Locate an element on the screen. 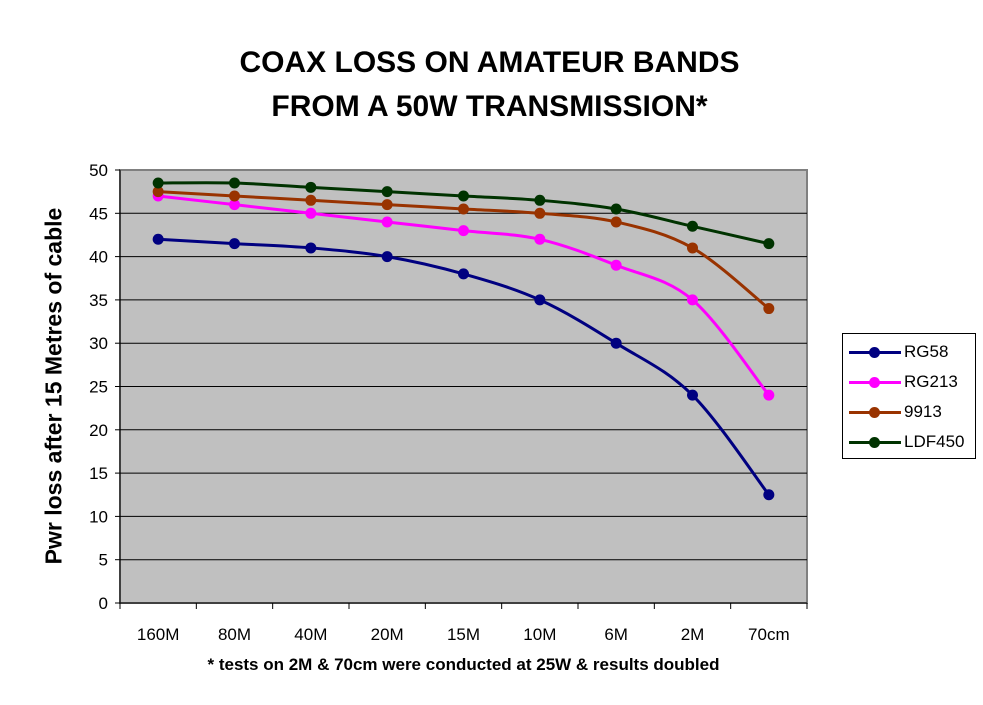  x-tick-label: 160M is located at coordinates (158, 634).